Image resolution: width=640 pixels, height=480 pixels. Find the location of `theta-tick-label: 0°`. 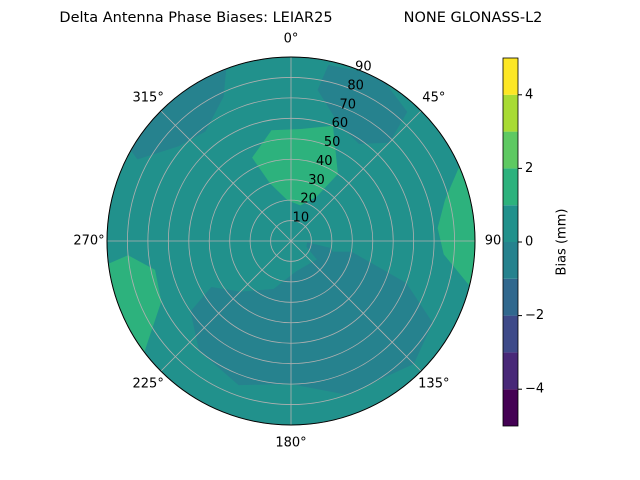

theta-tick-label: 0° is located at coordinates (291, 39).